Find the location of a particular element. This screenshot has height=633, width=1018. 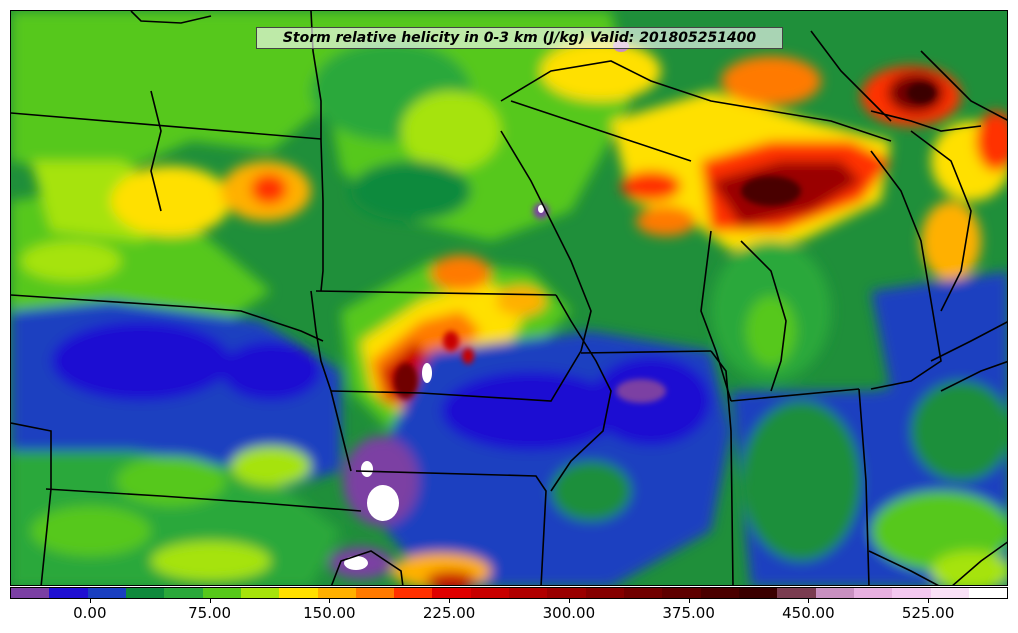

colorbar-tick-label: 75.00 is located at coordinates (210, 613).